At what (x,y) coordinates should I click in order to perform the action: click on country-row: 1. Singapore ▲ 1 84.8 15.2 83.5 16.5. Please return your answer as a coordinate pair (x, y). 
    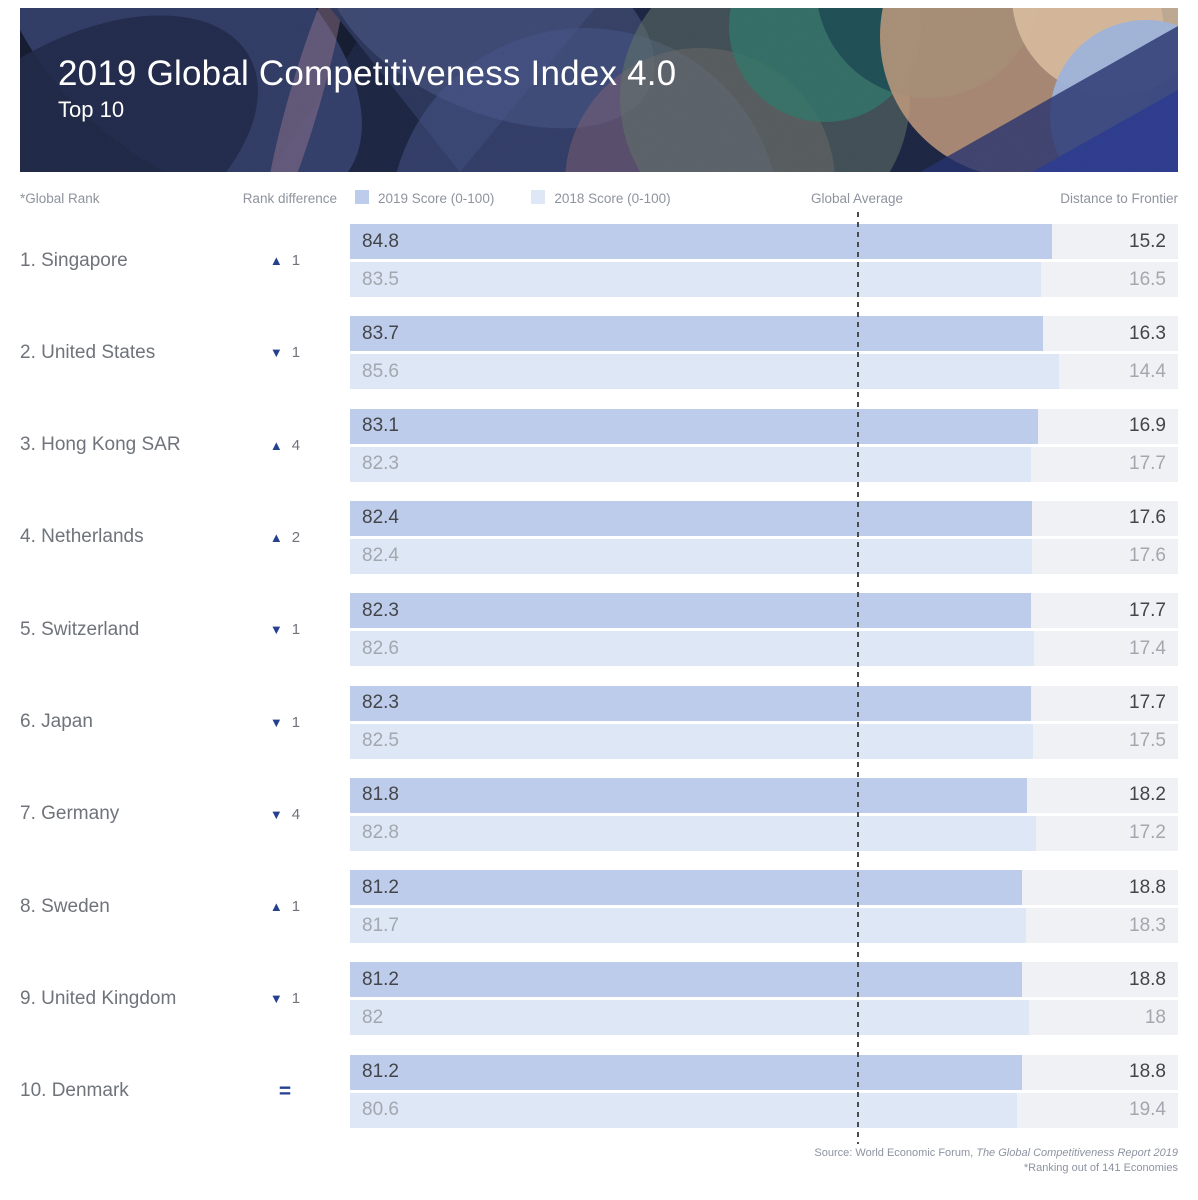
    Looking at the image, I should click on (599, 260).